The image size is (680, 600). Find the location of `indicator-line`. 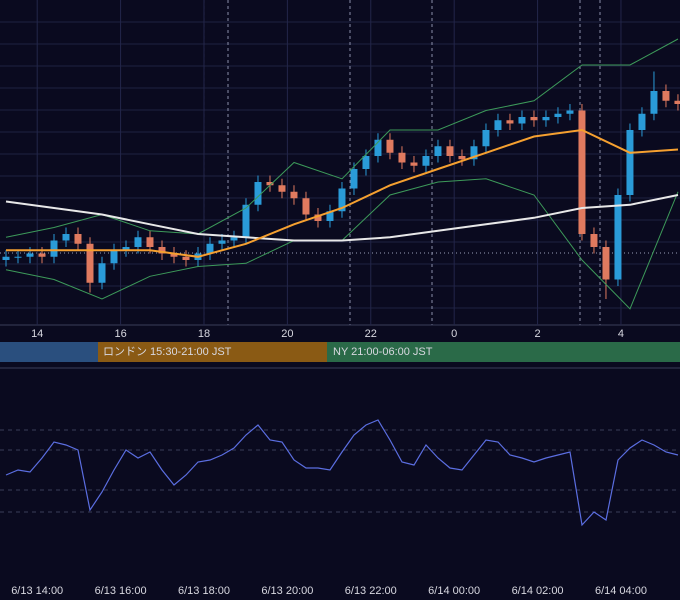

indicator-line is located at coordinates (342, 218).